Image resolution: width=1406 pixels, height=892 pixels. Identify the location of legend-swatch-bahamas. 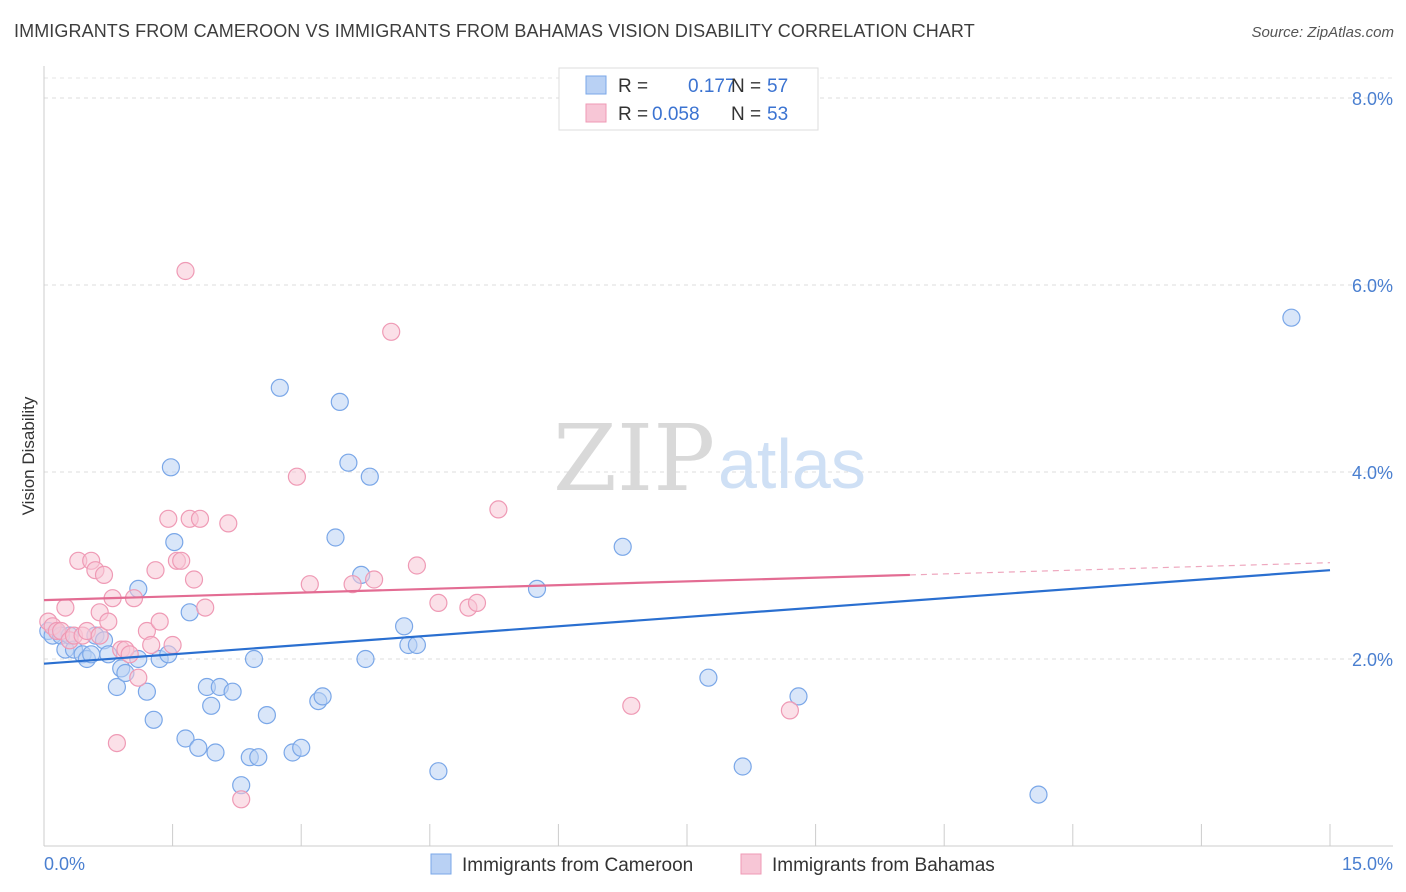
(596, 113).